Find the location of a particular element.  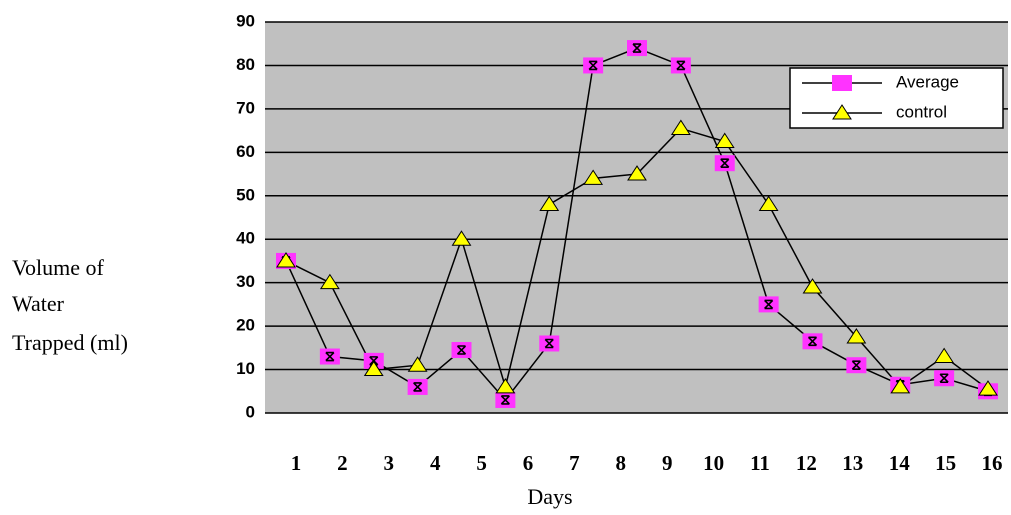

y-tick-label: 10 is located at coordinates (245, 368).